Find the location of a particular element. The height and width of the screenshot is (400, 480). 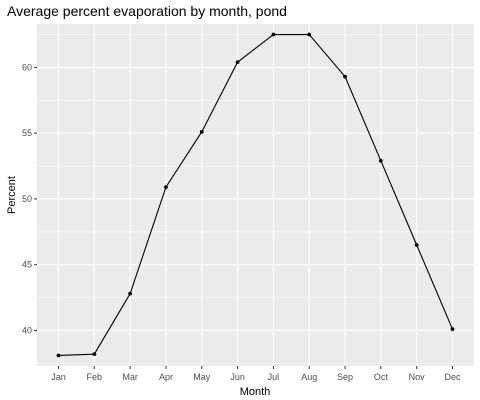

data-point-apr is located at coordinates (166, 187).